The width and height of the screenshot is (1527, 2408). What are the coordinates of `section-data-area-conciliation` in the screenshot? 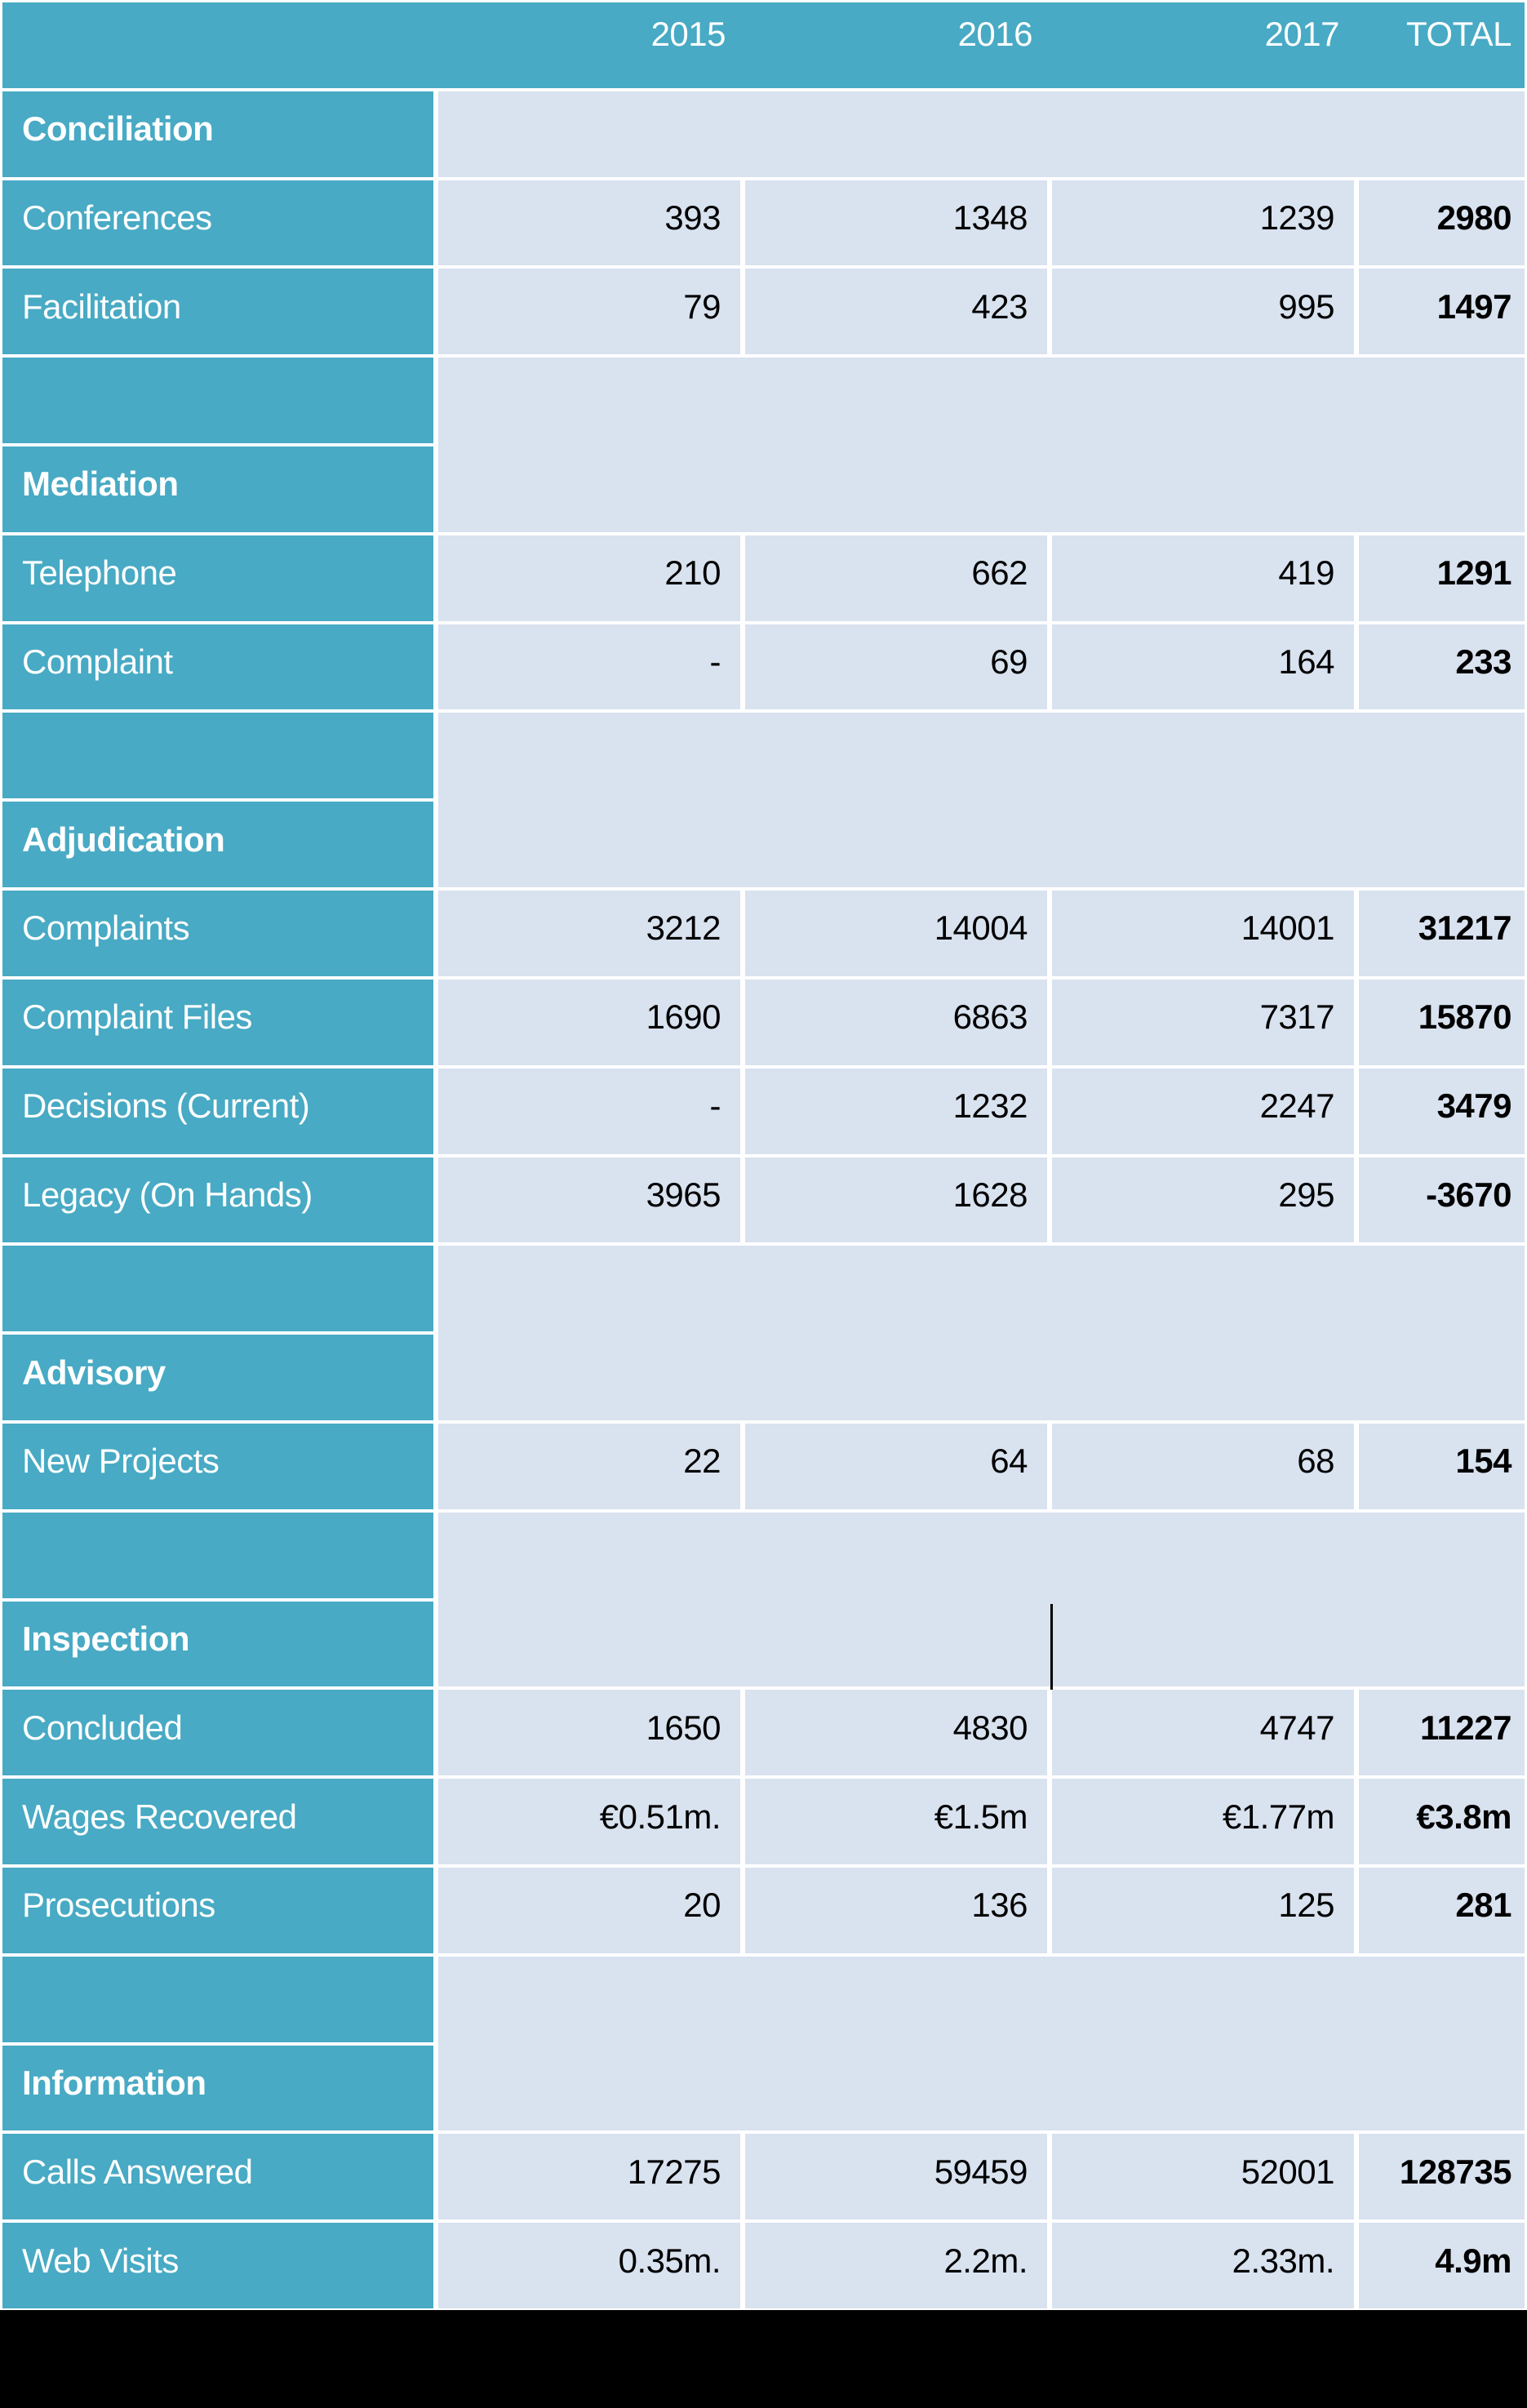 It's located at (981, 134).